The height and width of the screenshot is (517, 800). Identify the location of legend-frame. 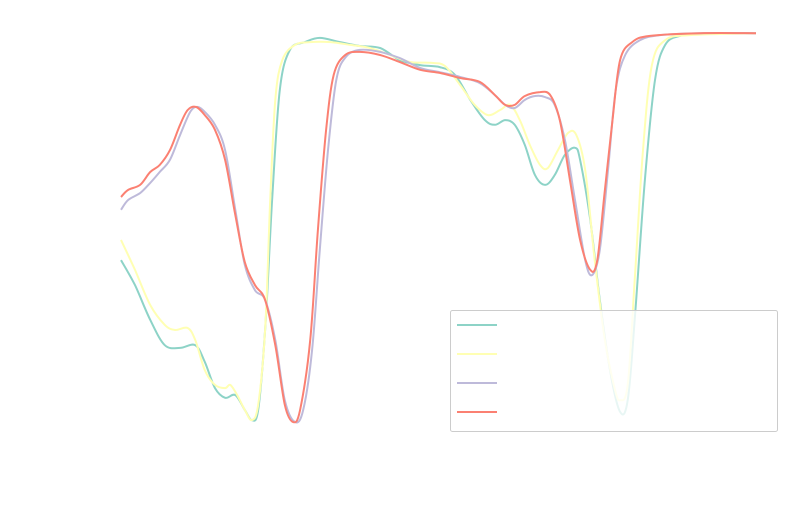
(614, 371).